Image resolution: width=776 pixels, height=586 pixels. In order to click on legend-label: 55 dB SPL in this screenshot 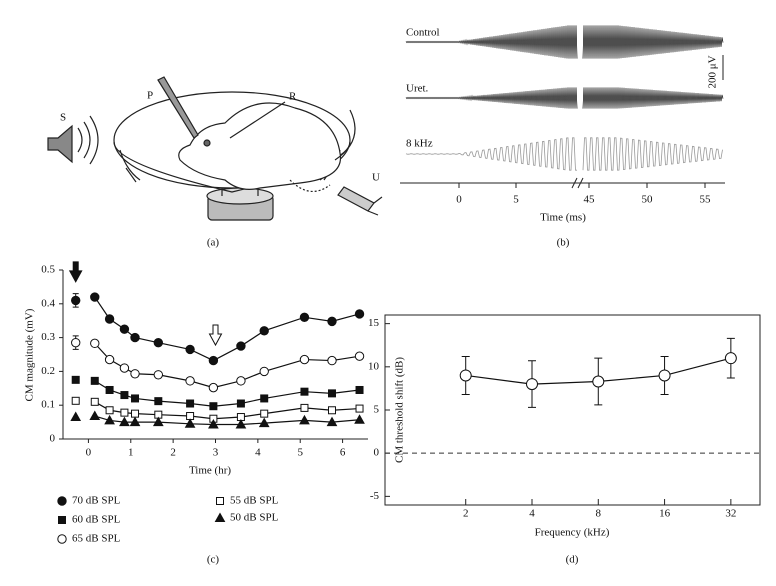, I will do `click(254, 501)`.